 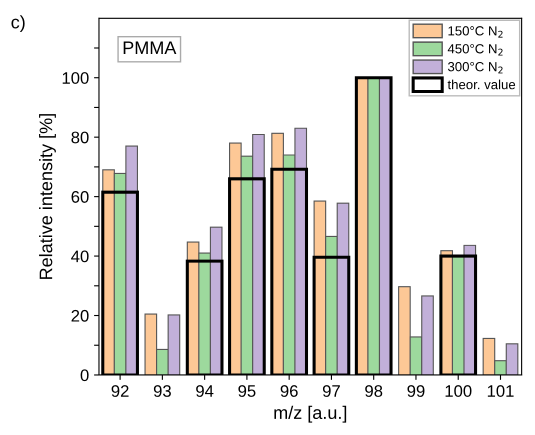 I want to click on x-tick-label: 99, so click(x=415, y=391).